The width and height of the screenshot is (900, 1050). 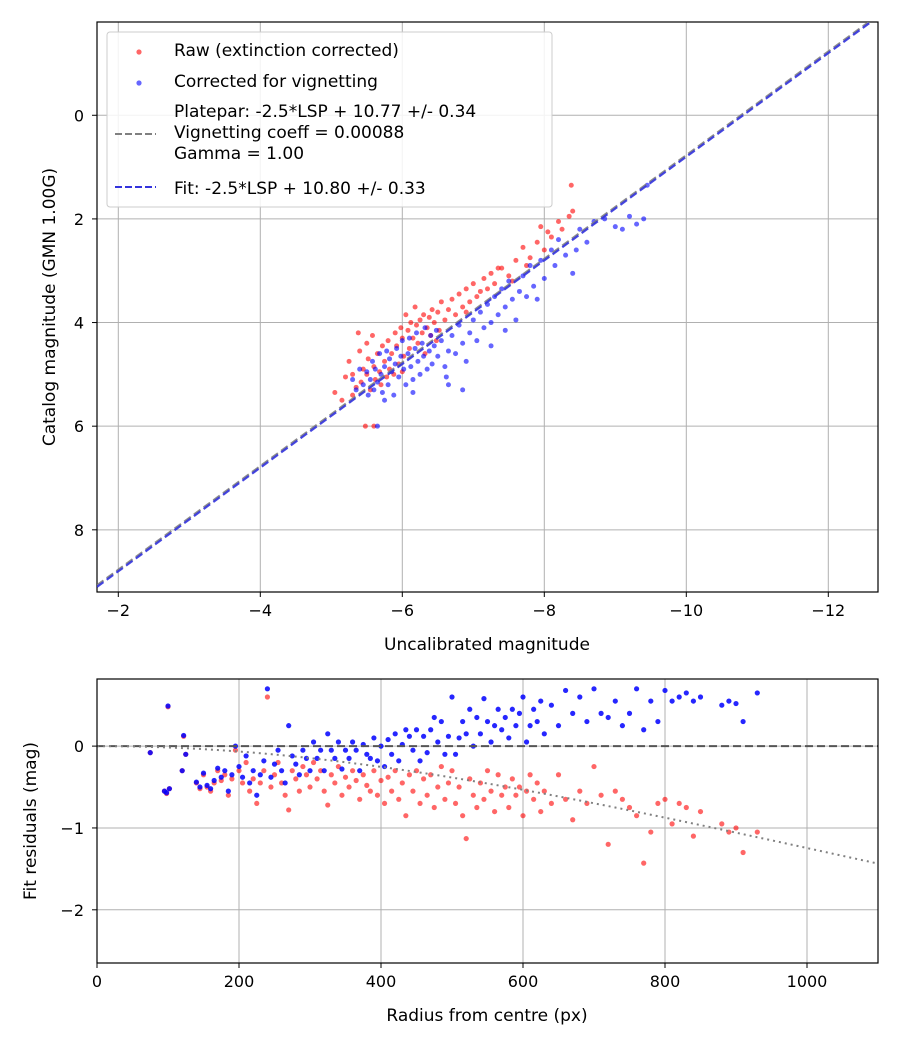 What do you see at coordinates (270, 189) in the screenshot?
I see `legend-entry-fit: Fit: -2.5*LSP + 10.80 +/- 0.33` at bounding box center [270, 189].